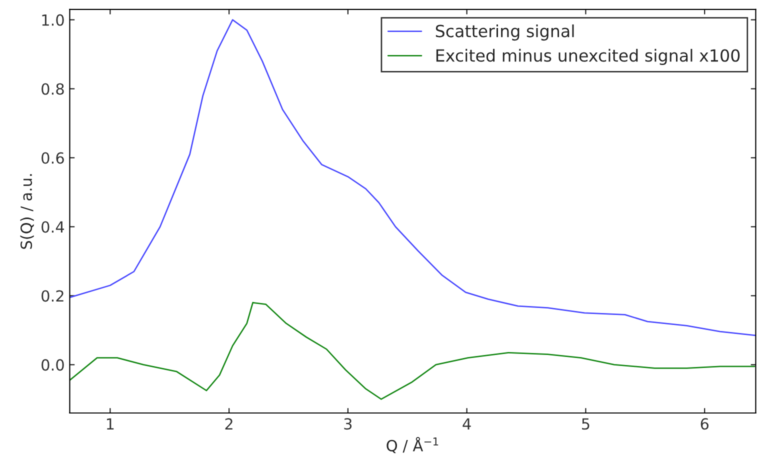  What do you see at coordinates (53, 227) in the screenshot?
I see `y-tick-label: 0.4` at bounding box center [53, 227].